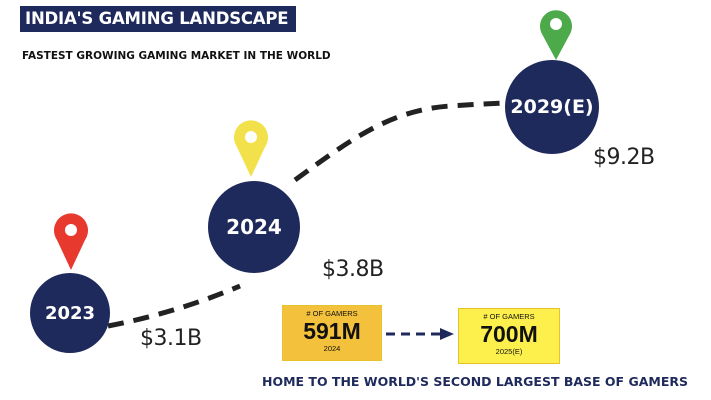 This screenshot has width=711, height=400. What do you see at coordinates (158, 19) in the screenshot?
I see `page-title: INDIA'S GAMING LANDSCAPE` at bounding box center [158, 19].